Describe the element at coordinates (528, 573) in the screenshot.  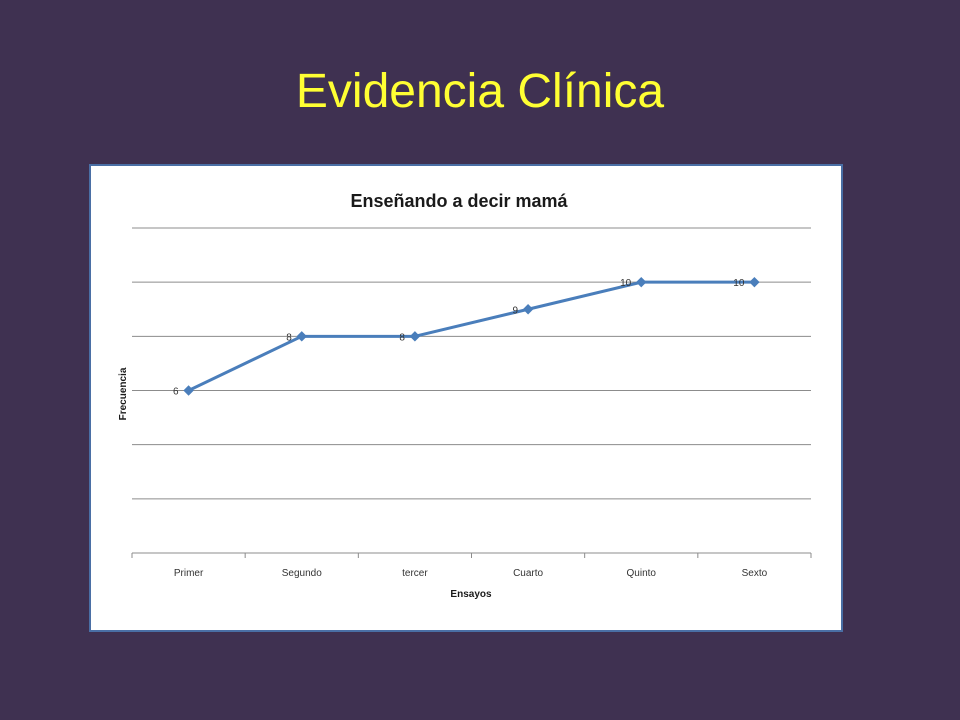
I see `x-tick-label: Cuarto` at that location.